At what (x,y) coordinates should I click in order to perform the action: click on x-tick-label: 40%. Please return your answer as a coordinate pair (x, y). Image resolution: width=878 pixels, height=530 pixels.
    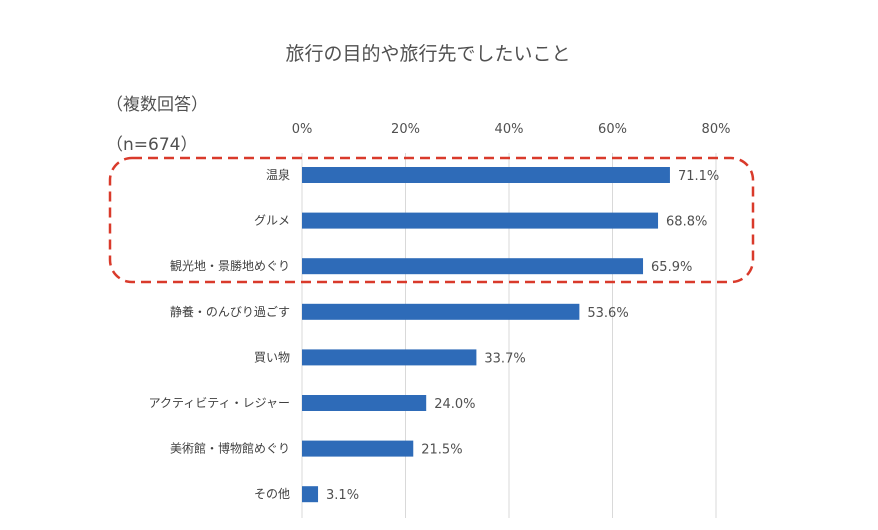
    Looking at the image, I should click on (509, 129).